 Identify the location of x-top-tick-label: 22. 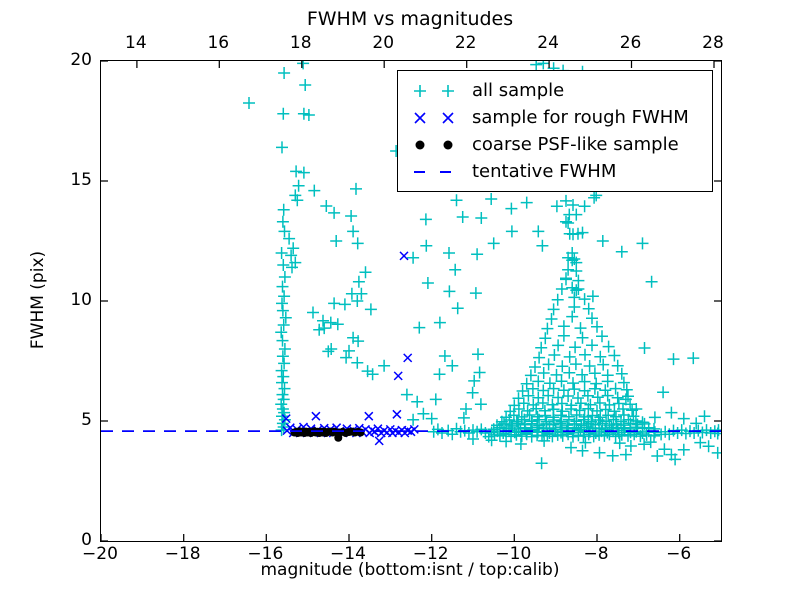
(465, 43).